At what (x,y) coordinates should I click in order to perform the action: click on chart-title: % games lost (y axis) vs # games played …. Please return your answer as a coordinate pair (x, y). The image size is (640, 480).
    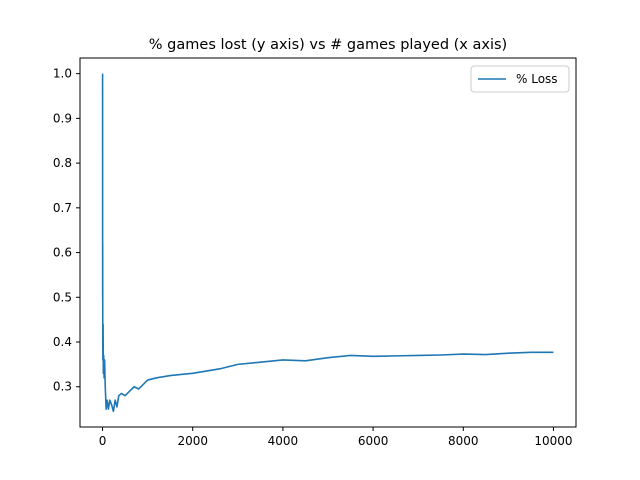
    Looking at the image, I should click on (328, 45).